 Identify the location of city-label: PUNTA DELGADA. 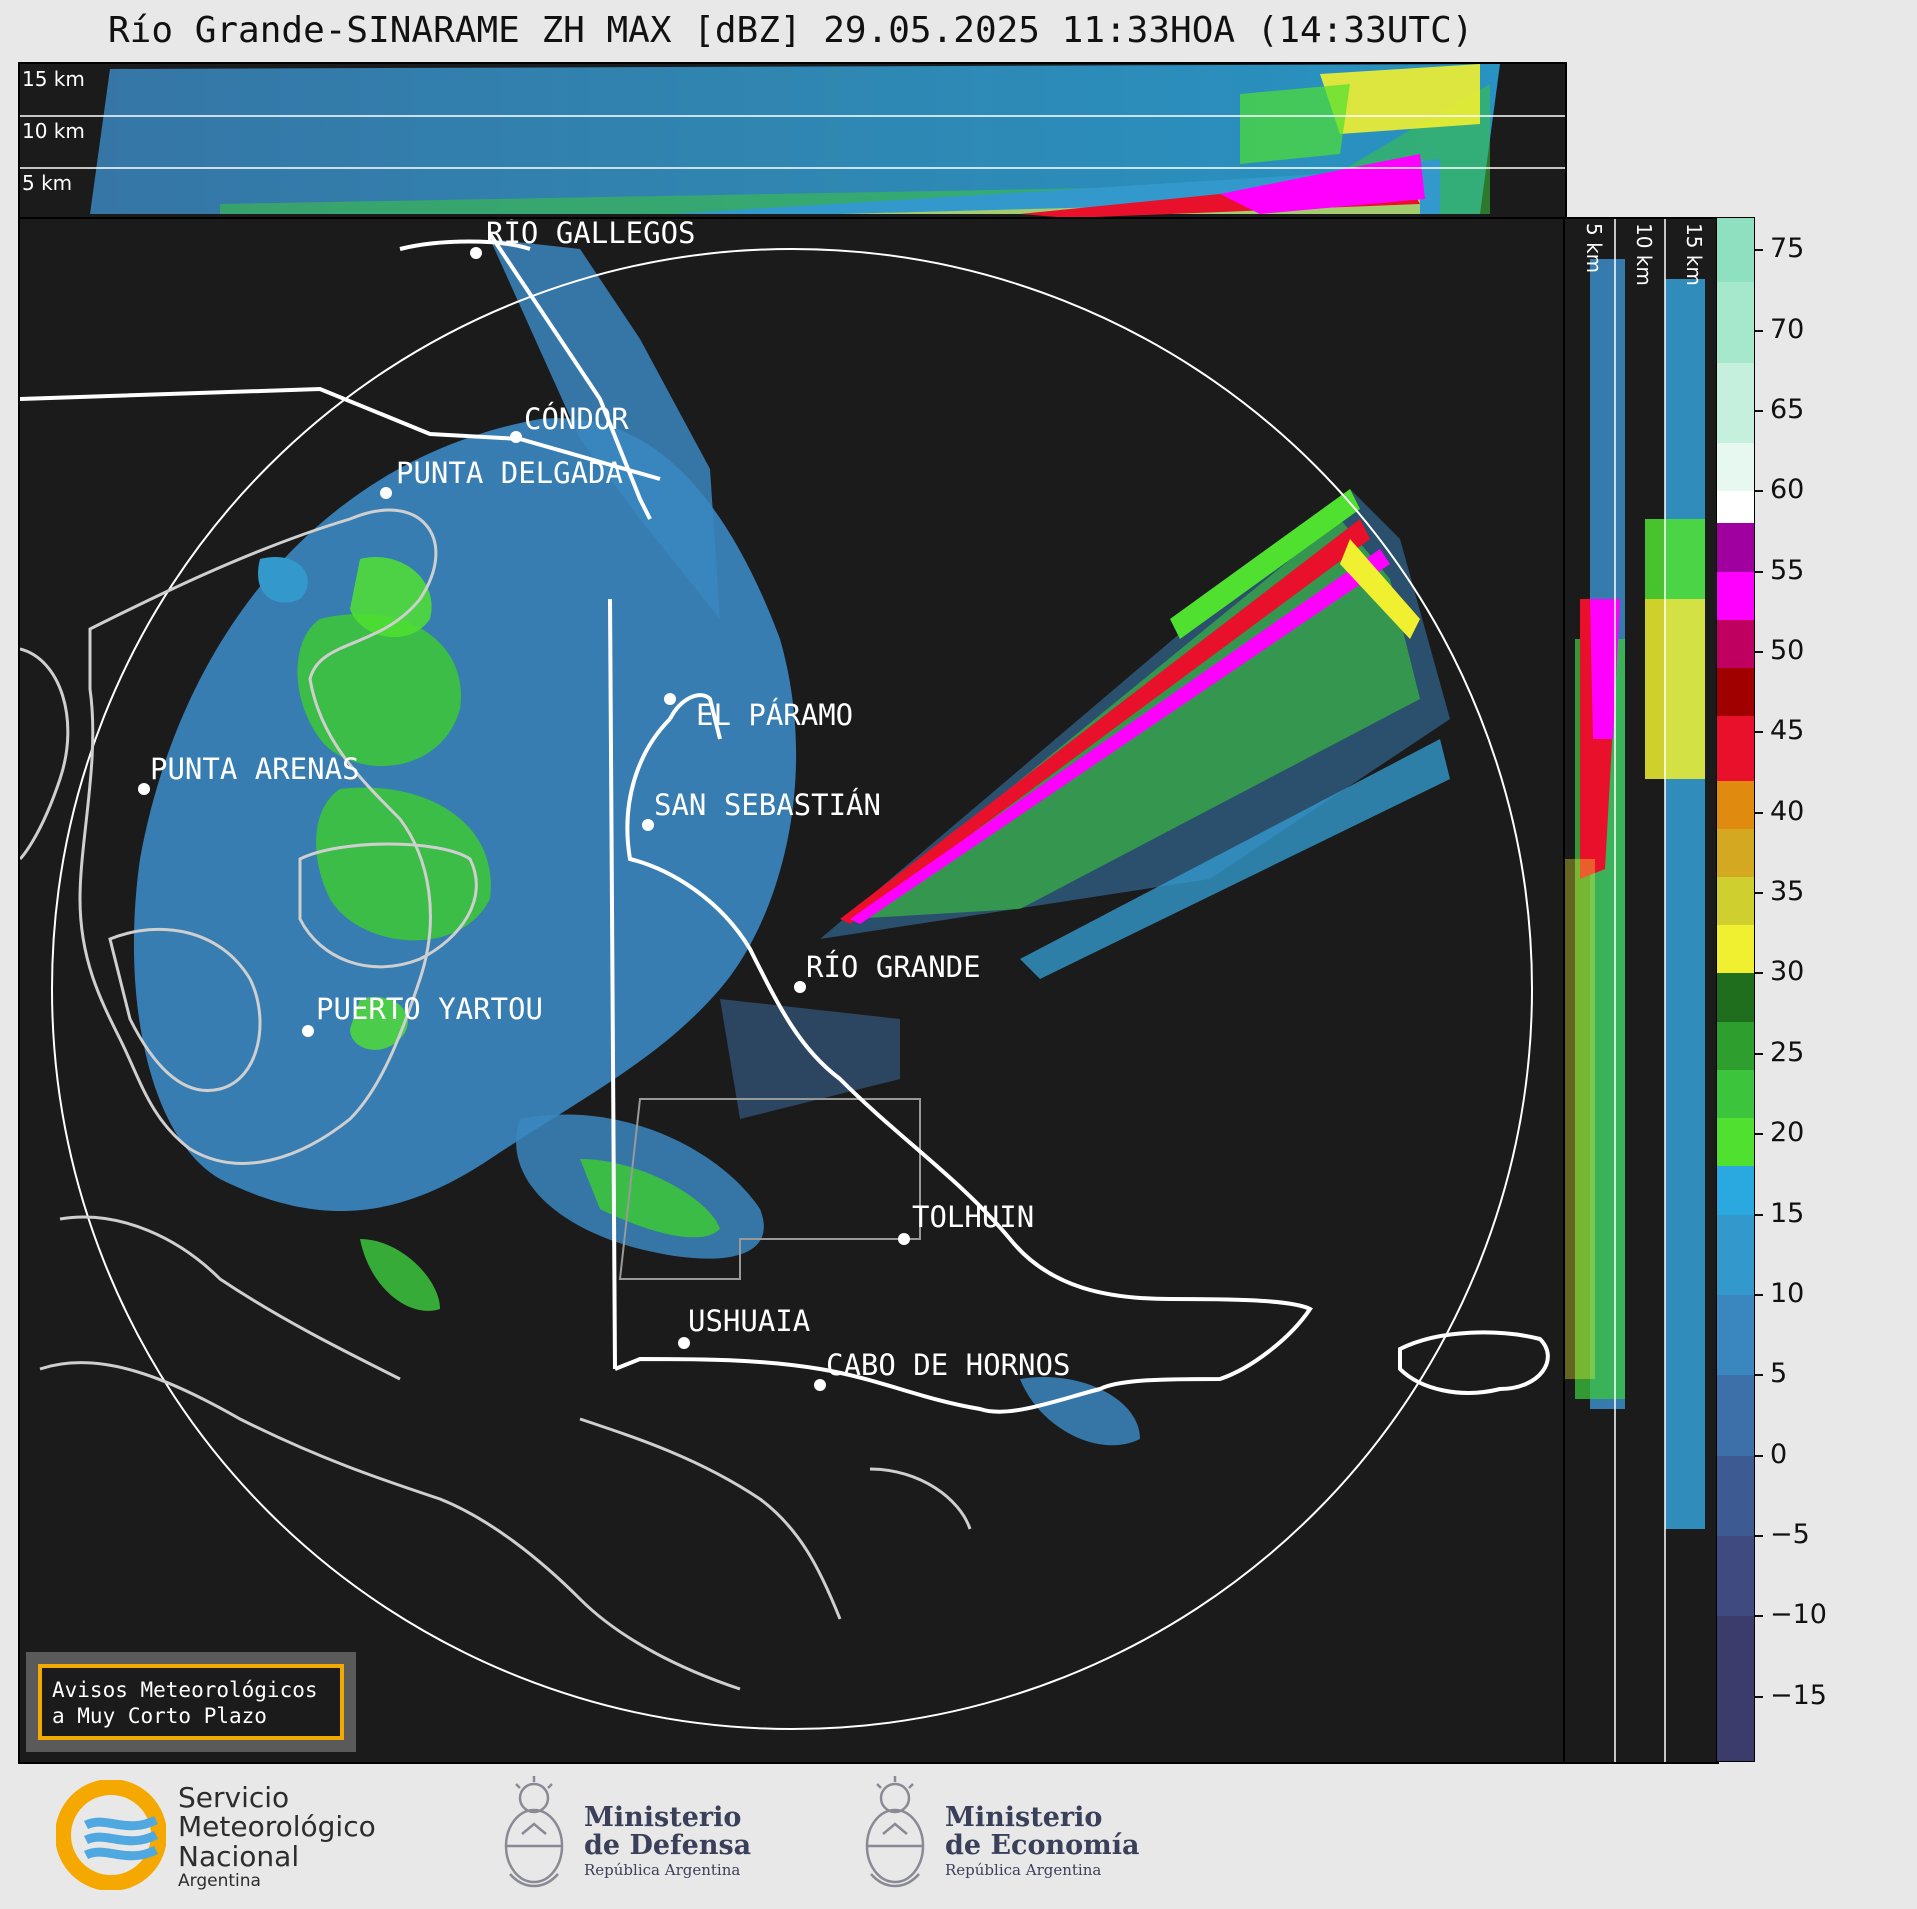
(509, 473).